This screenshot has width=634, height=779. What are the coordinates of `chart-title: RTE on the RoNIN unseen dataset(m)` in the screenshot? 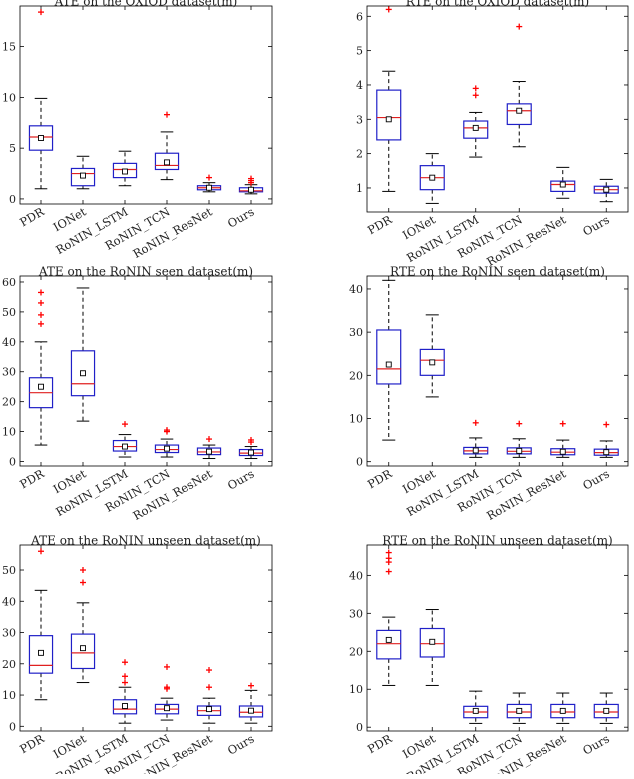 It's located at (497, 541).